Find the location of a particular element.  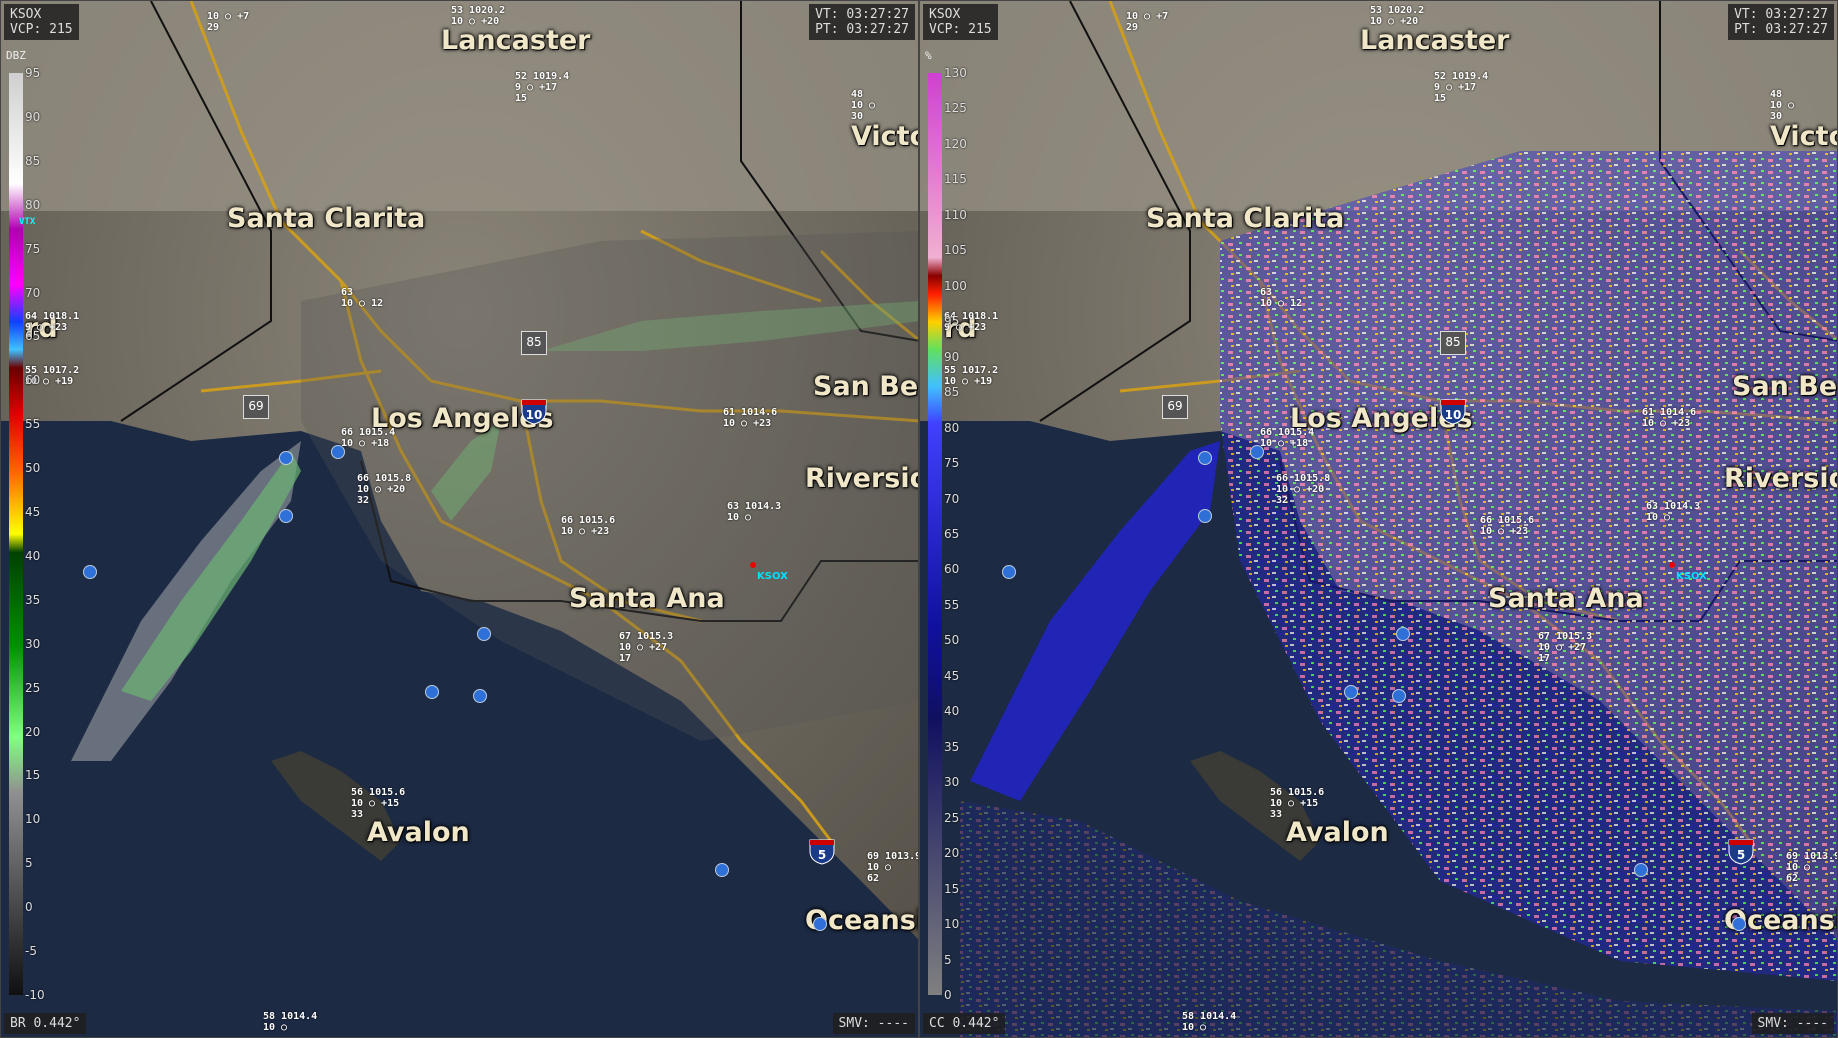

city-santa-clarita: Santa Clarita is located at coordinates (1245, 218).